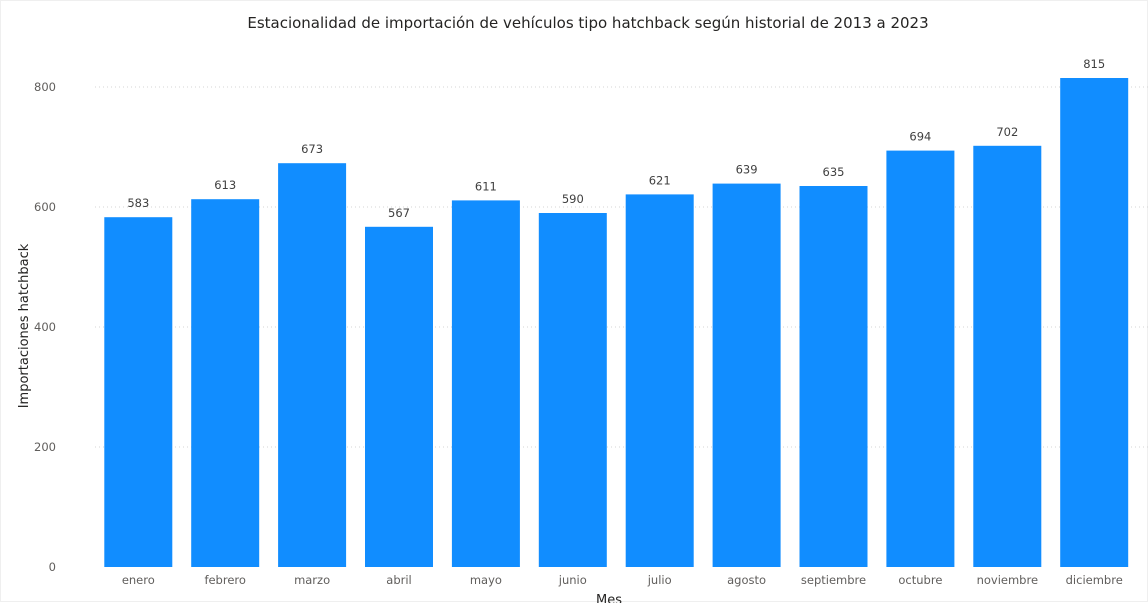 This screenshot has width=1148, height=603. Describe the element at coordinates (485, 383) in the screenshot. I see `bar-mayo` at that location.